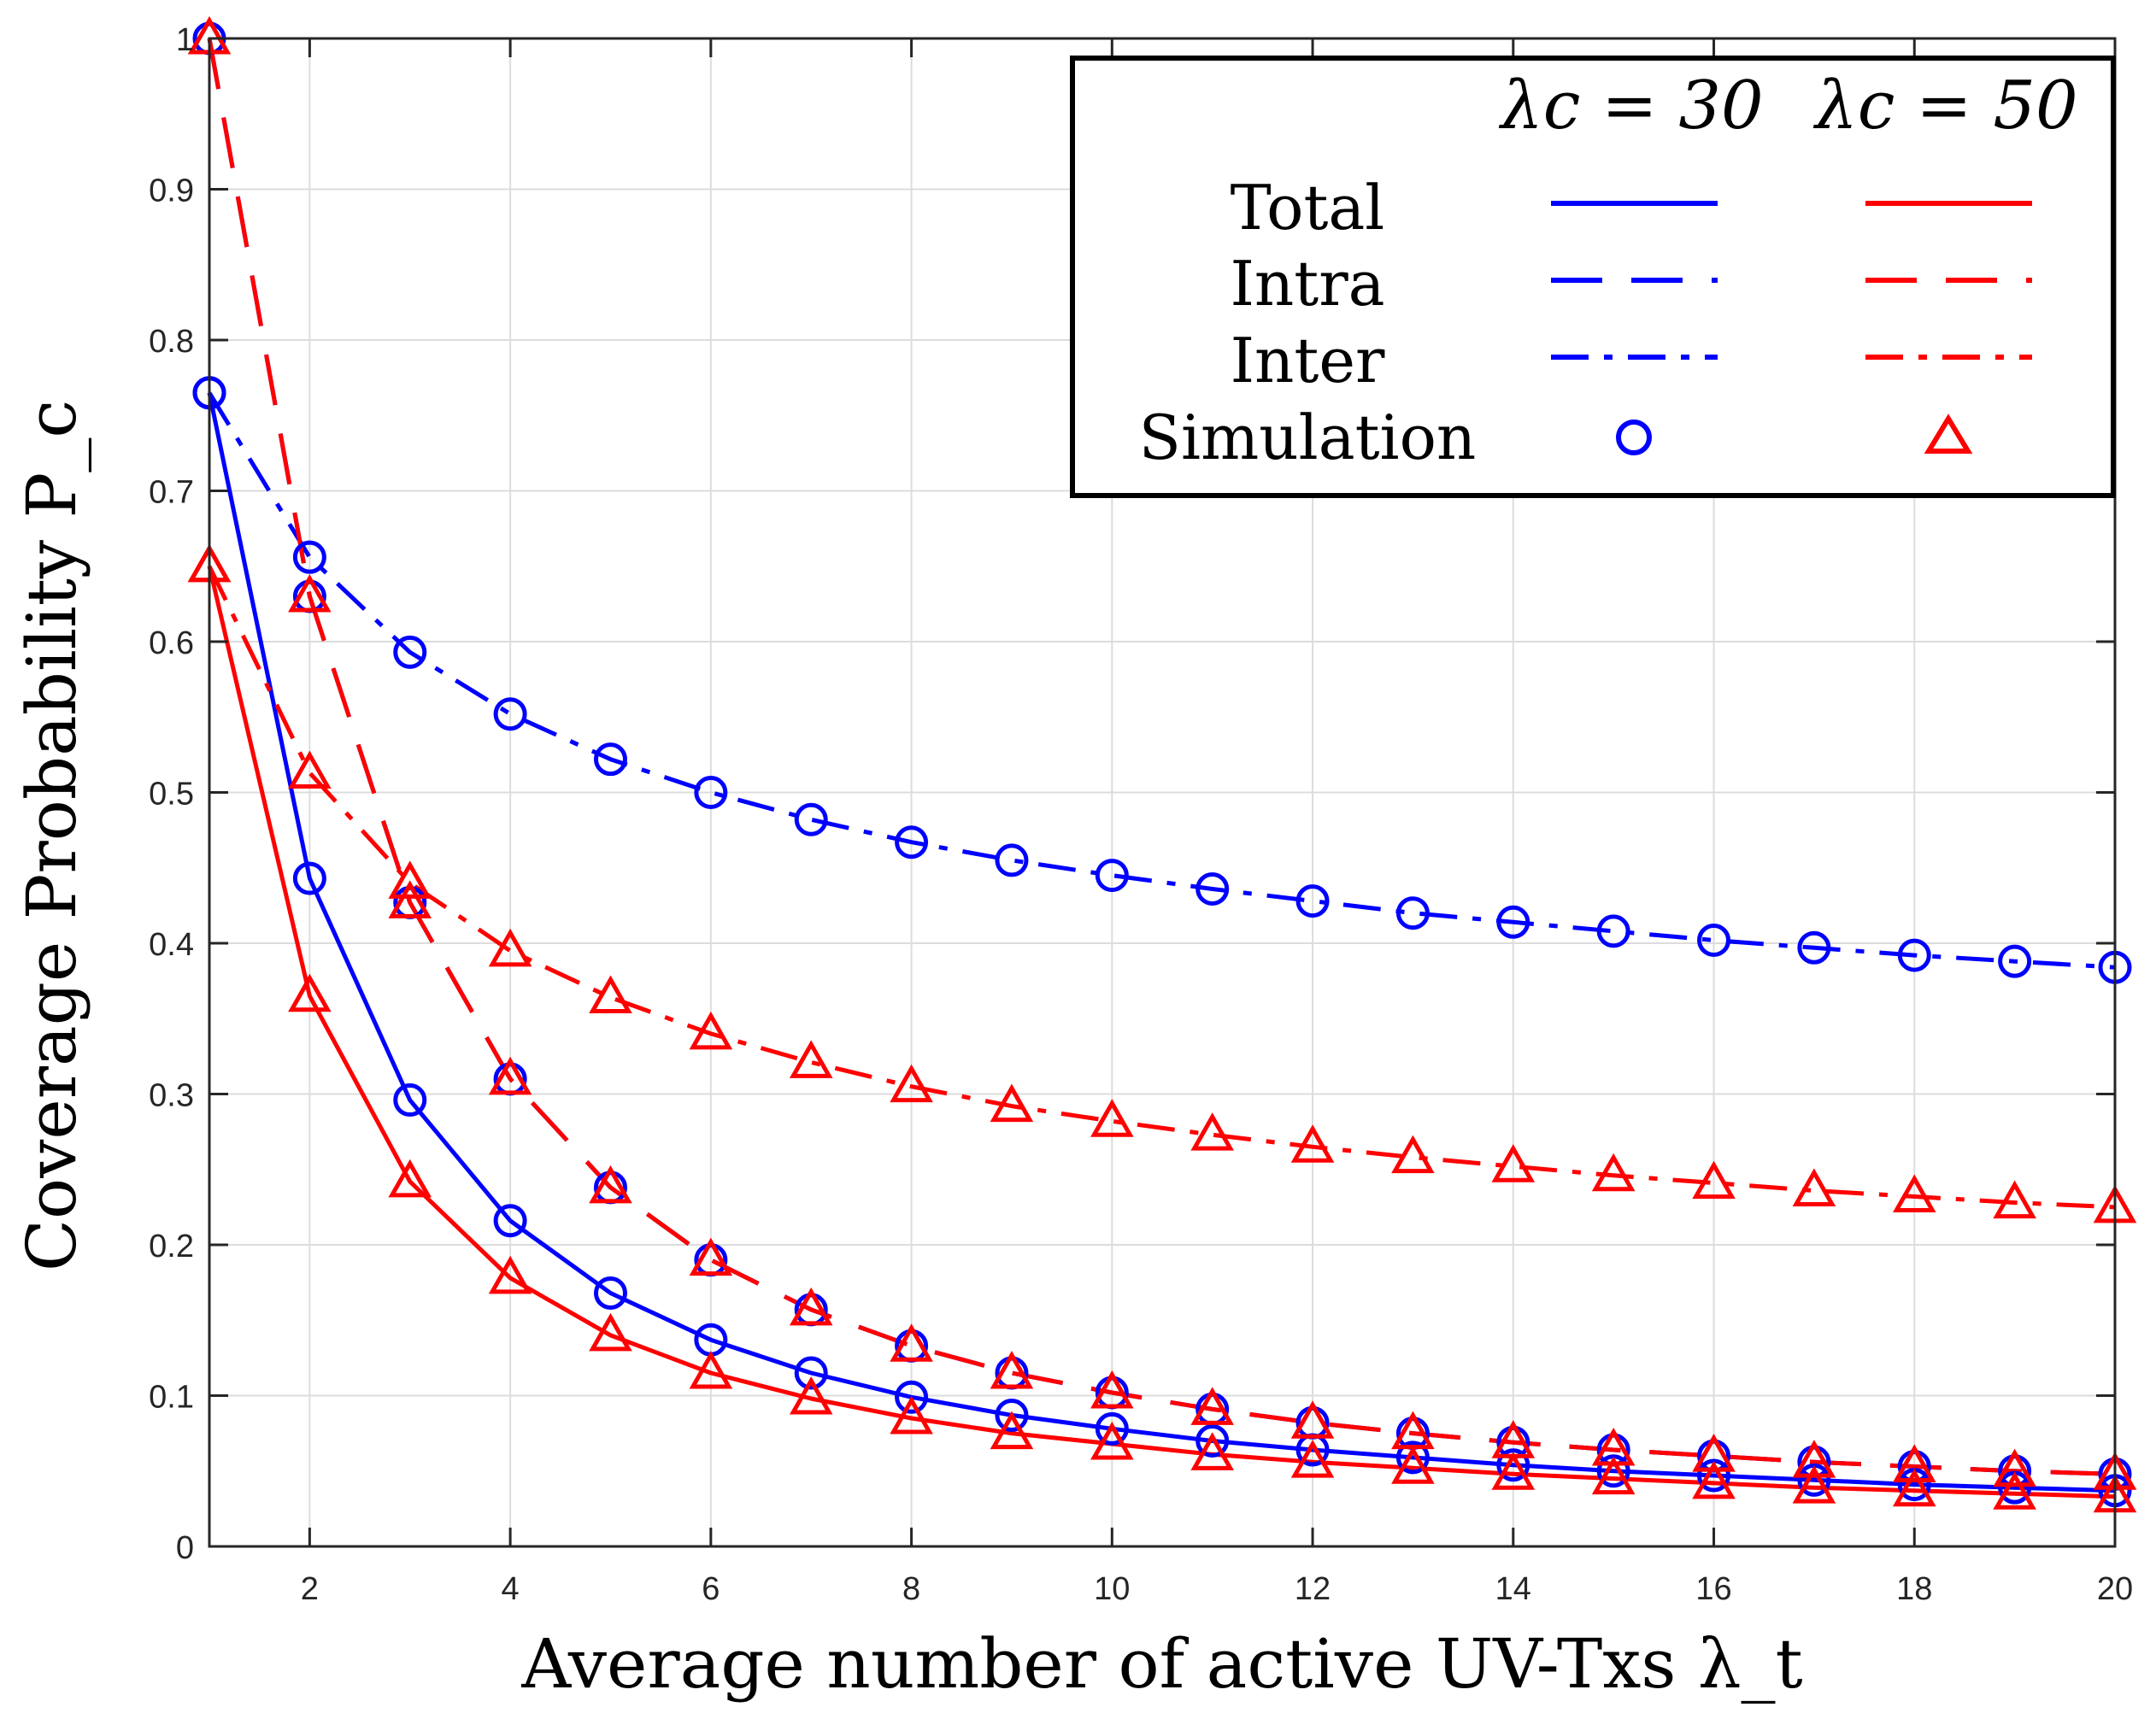 This screenshot has width=2156, height=1719. I want to click on sim-triangle-s5-p3, so click(510, 947).